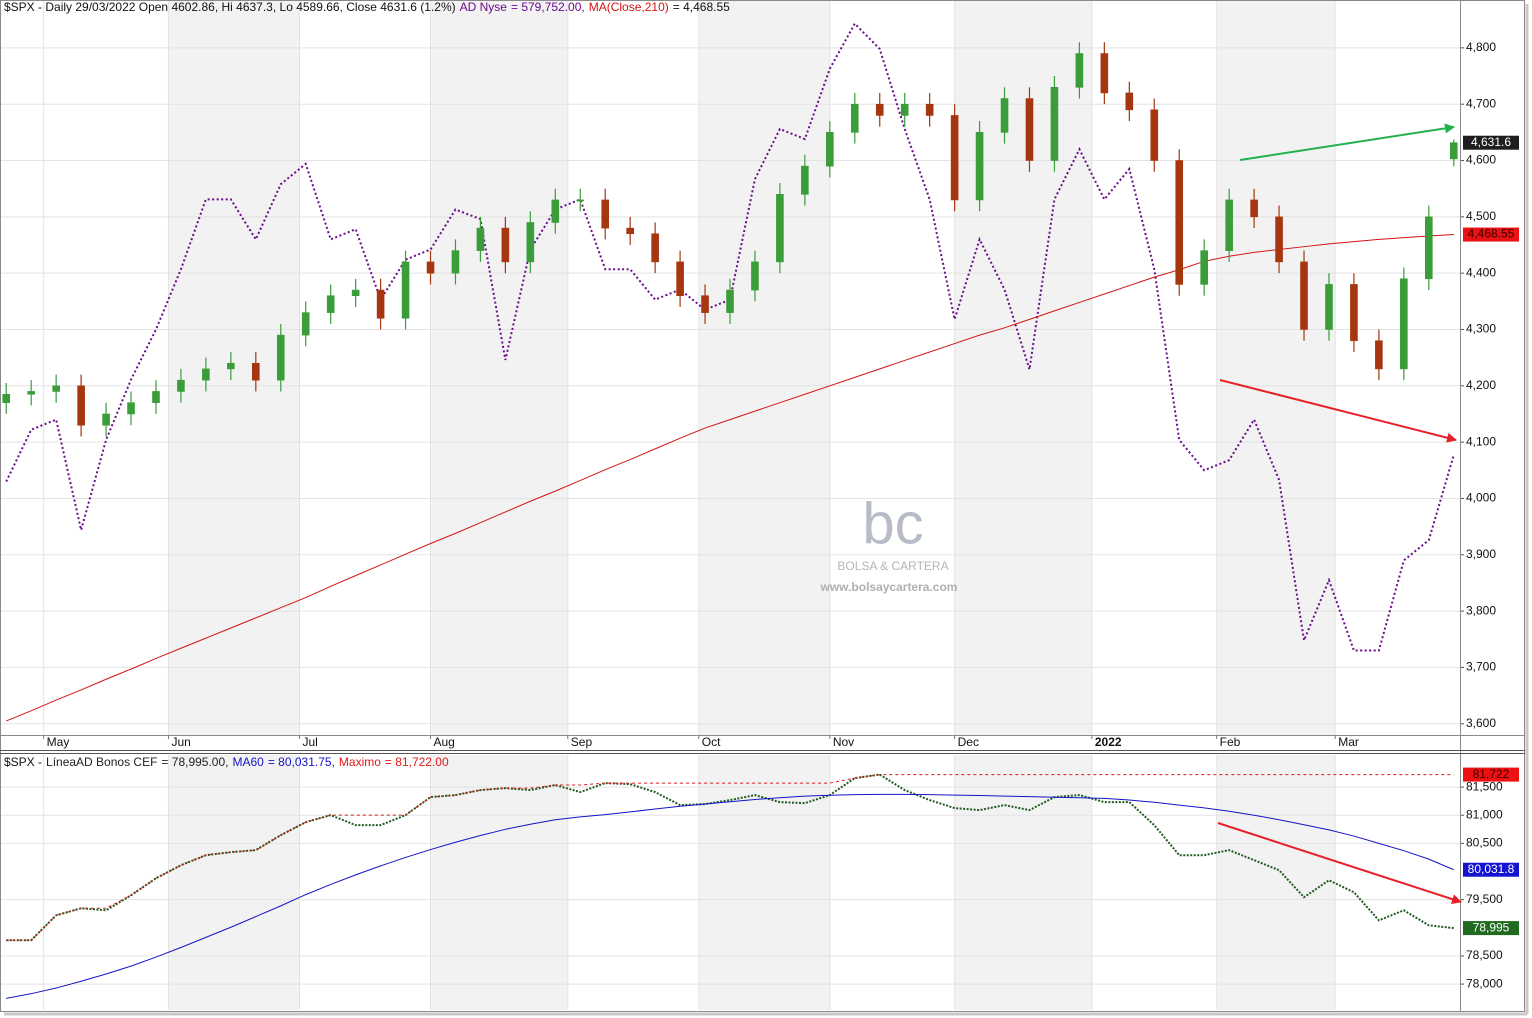 The image size is (1532, 1018). Describe the element at coordinates (248, 762) in the screenshot. I see `legend-name: MA60` at that location.